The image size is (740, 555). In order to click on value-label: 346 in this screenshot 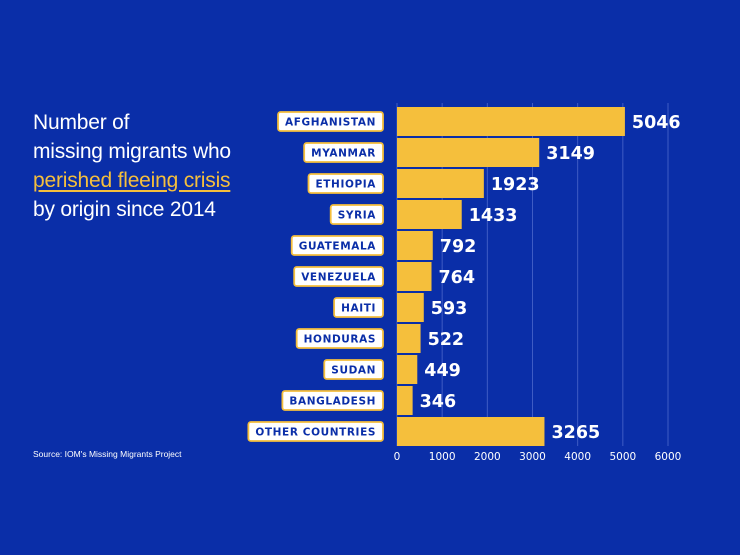, I will do `click(438, 402)`.